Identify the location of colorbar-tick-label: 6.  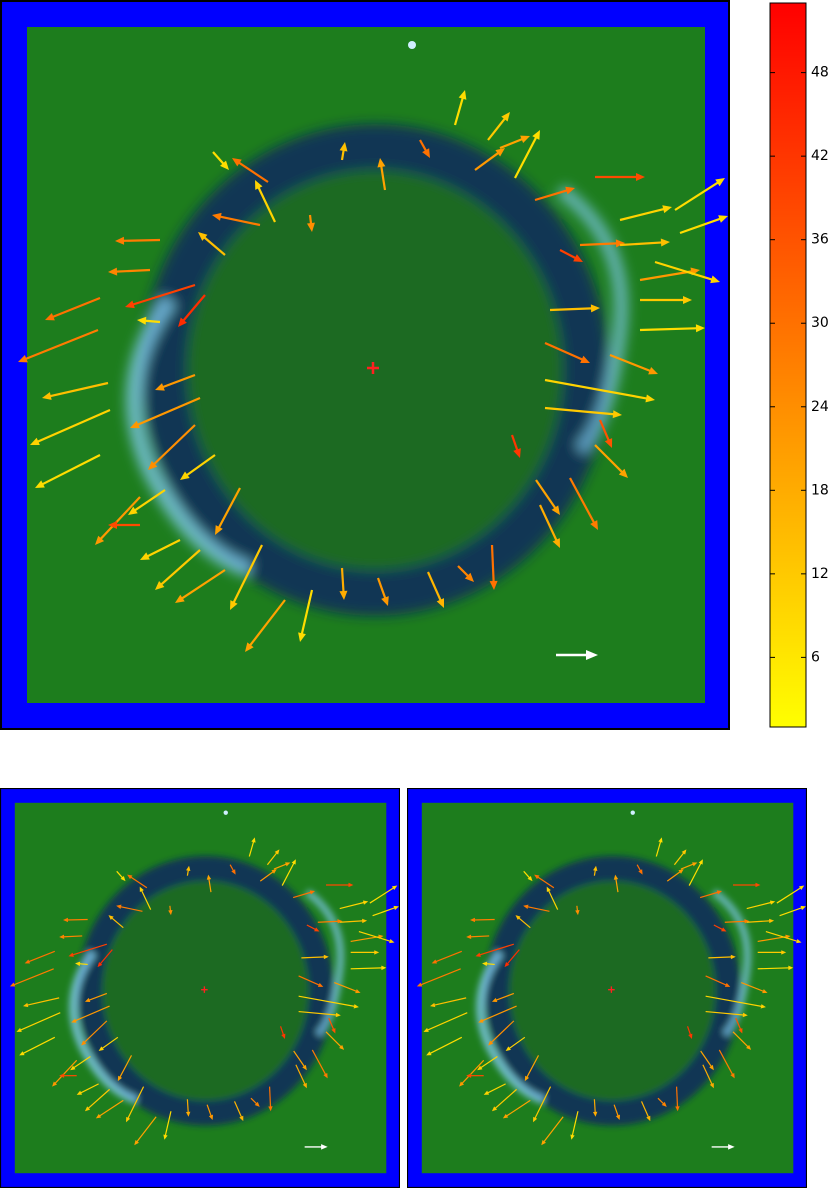
(815, 657).